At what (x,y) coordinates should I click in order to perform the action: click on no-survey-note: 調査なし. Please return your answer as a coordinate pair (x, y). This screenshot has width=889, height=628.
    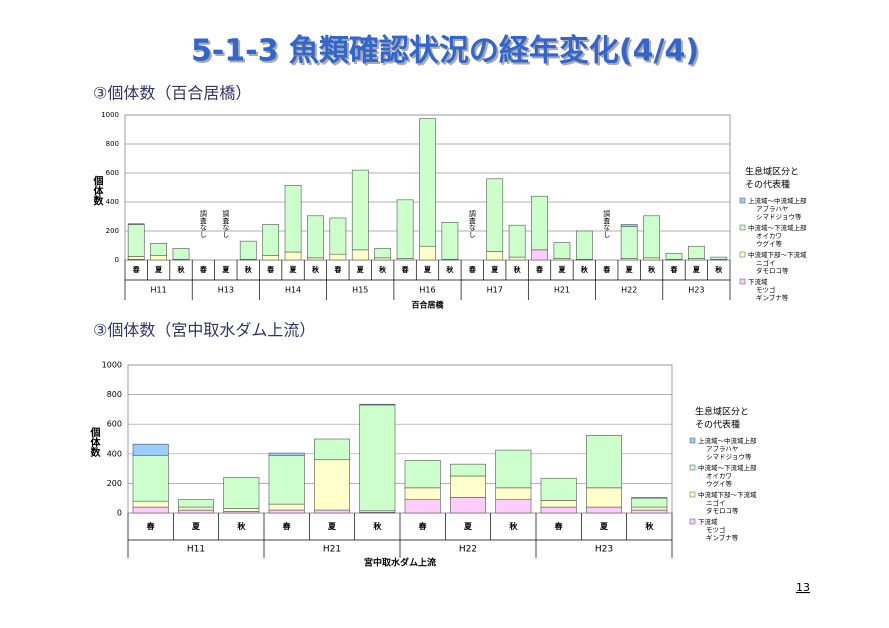
    Looking at the image, I should click on (607, 223).